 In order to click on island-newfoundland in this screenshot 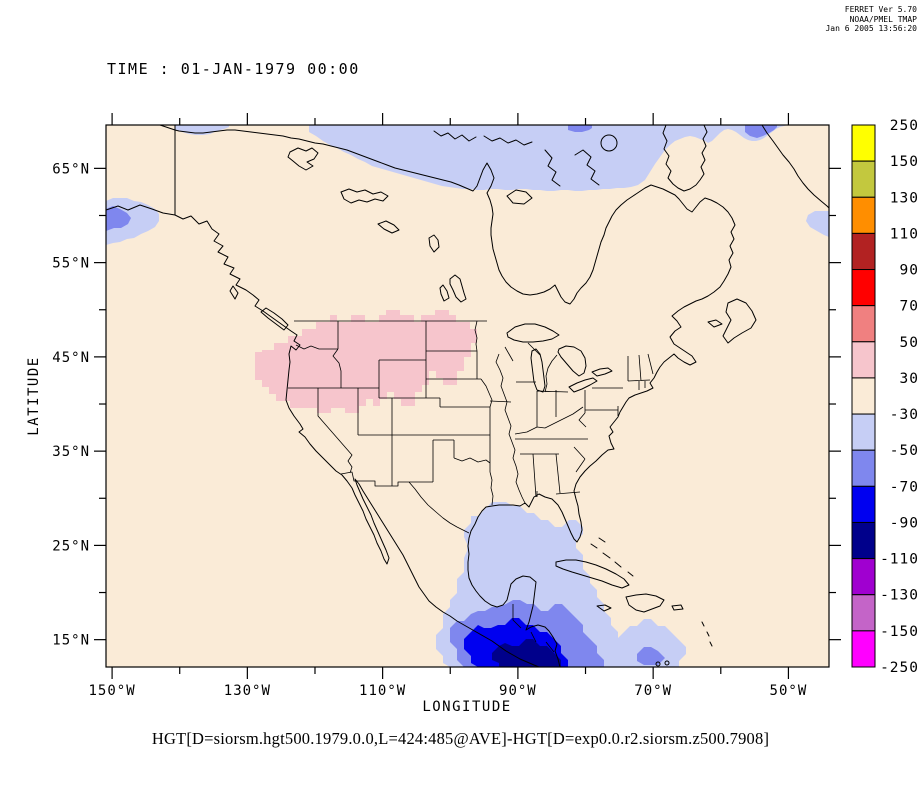, I will do `click(739, 321)`.